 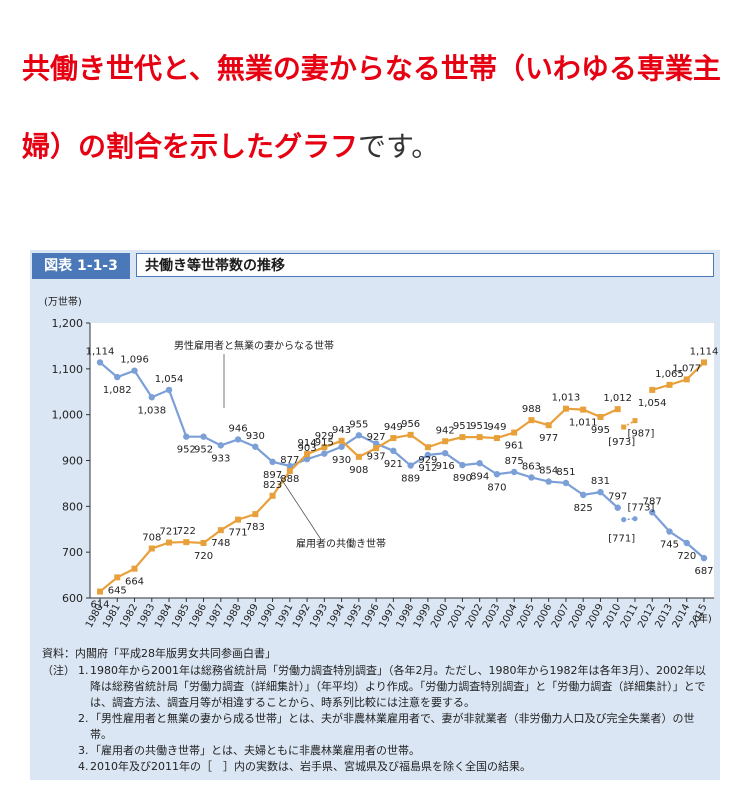 I want to click on data-label: 903, so click(x=307, y=448).